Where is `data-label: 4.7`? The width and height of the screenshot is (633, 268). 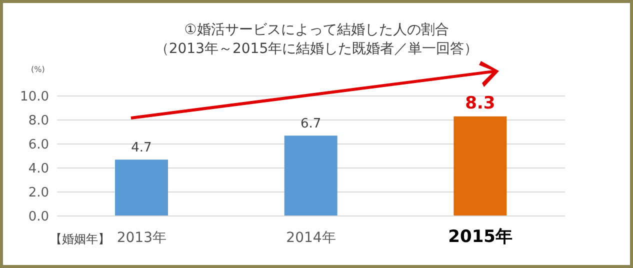 data-label: 4.7 is located at coordinates (141, 148).